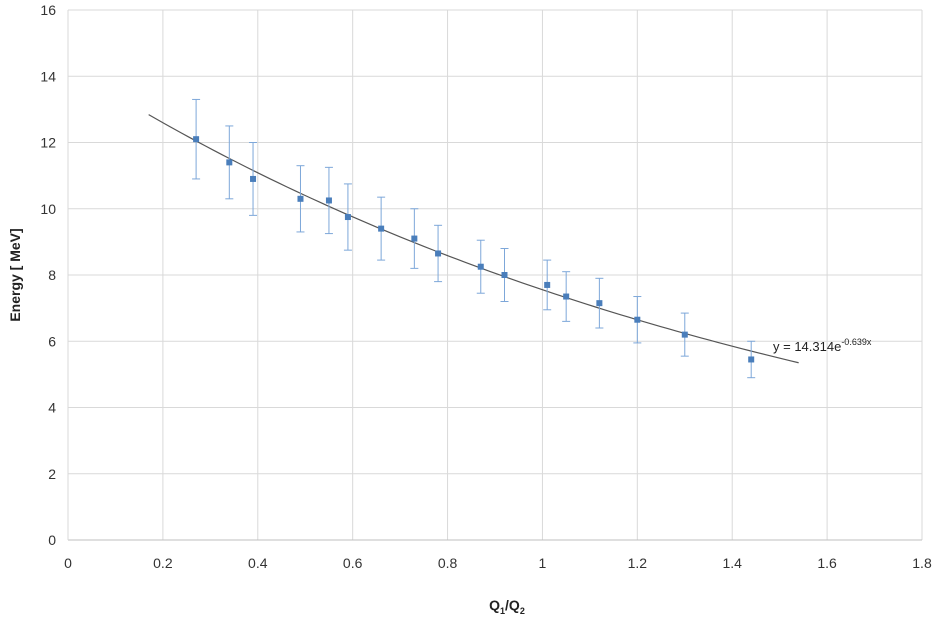 This screenshot has height=620, width=944. What do you see at coordinates (52, 540) in the screenshot?
I see `y-tick-label: 0` at bounding box center [52, 540].